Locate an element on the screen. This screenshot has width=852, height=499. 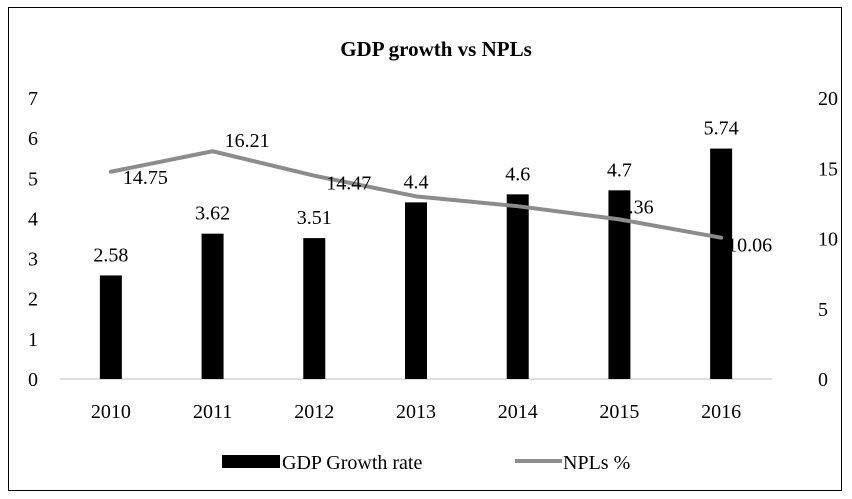
bar-data-label: 5.74 is located at coordinates (721, 129).